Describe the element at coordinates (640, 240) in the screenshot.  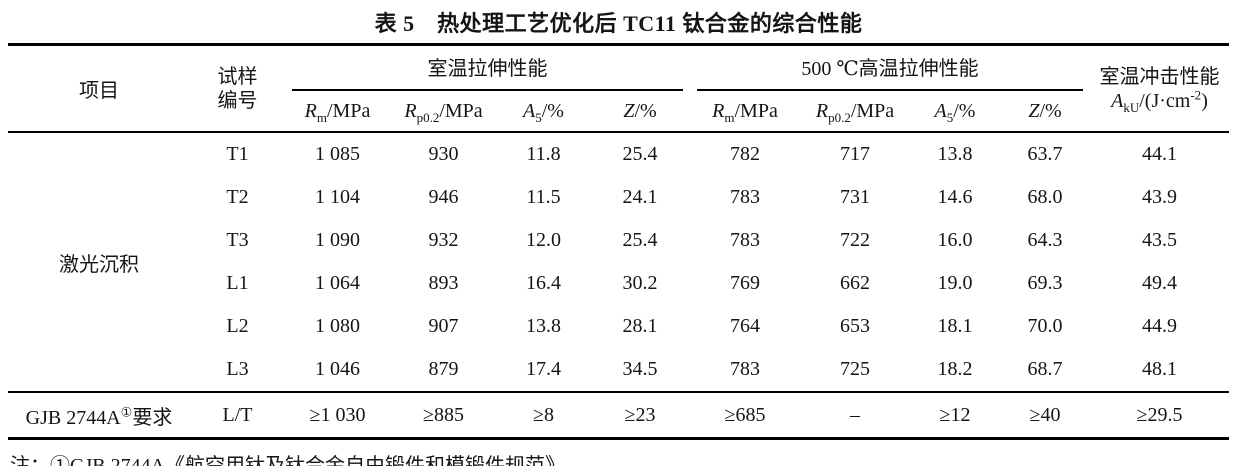
I see `cell: 25.4` at that location.